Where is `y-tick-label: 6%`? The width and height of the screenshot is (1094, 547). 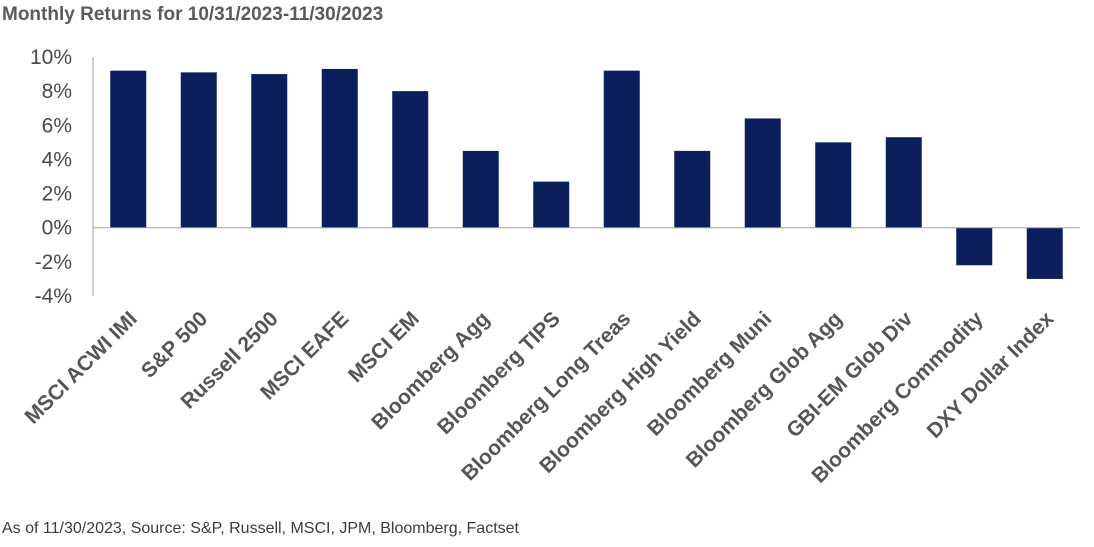
y-tick-label: 6% is located at coordinates (57, 125).